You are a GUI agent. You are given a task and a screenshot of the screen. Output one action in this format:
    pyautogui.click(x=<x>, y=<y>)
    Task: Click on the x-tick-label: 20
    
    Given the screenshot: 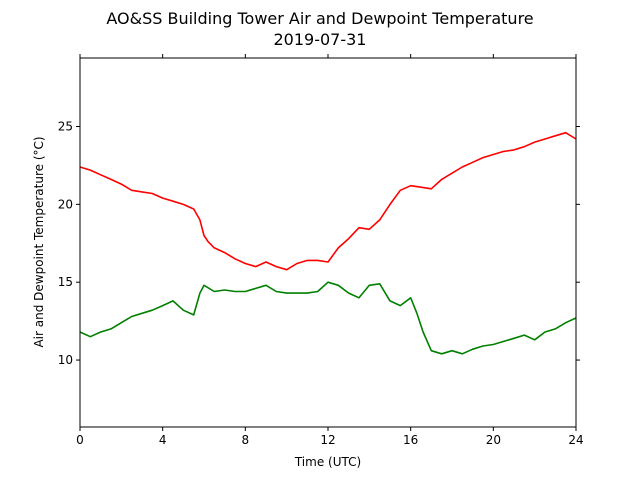 What is the action you would take?
    pyautogui.click(x=493, y=440)
    